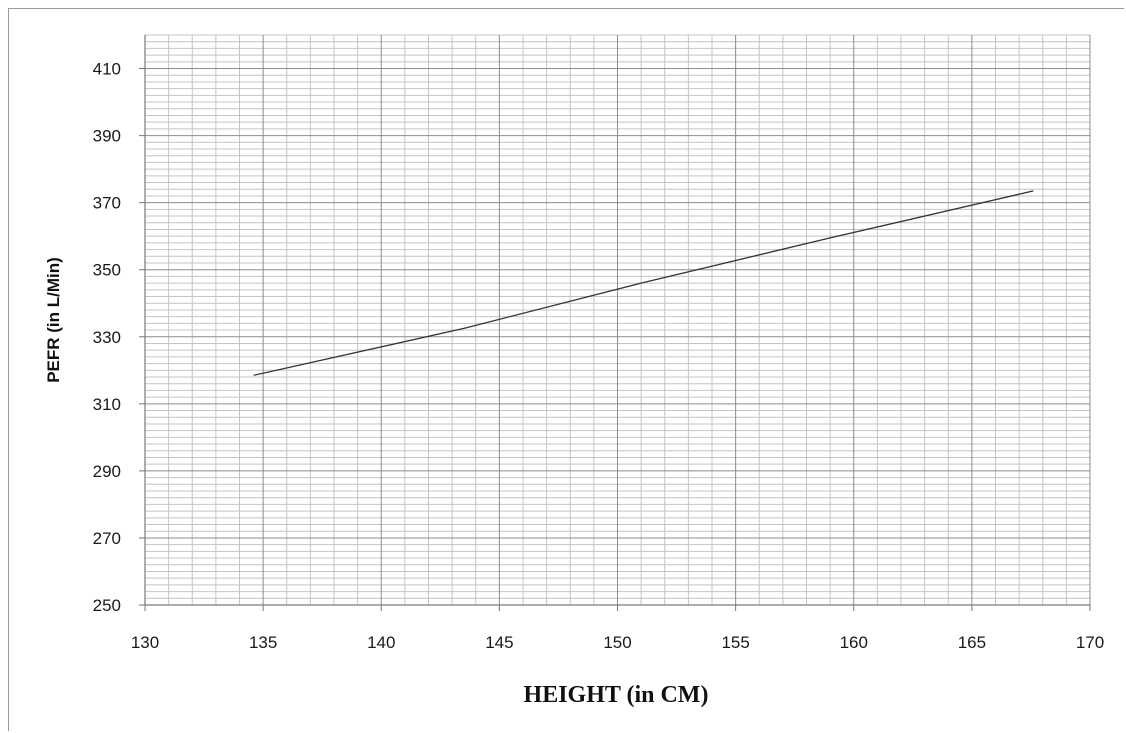  I want to click on x-axis-label: HEIGHT (in CM), so click(616, 695).